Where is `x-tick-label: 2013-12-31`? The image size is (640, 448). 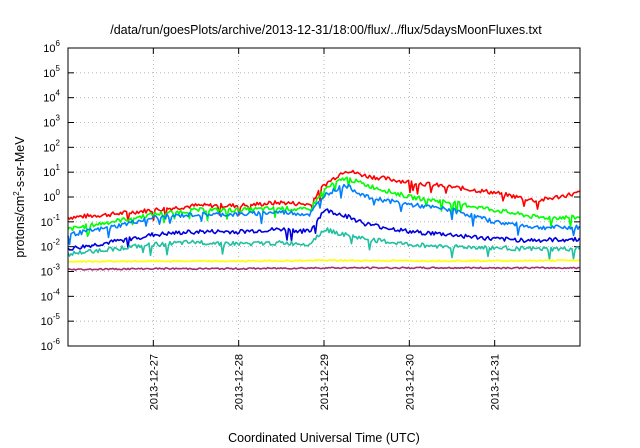 x-tick-label: 2013-12-31 is located at coordinates (496, 382).